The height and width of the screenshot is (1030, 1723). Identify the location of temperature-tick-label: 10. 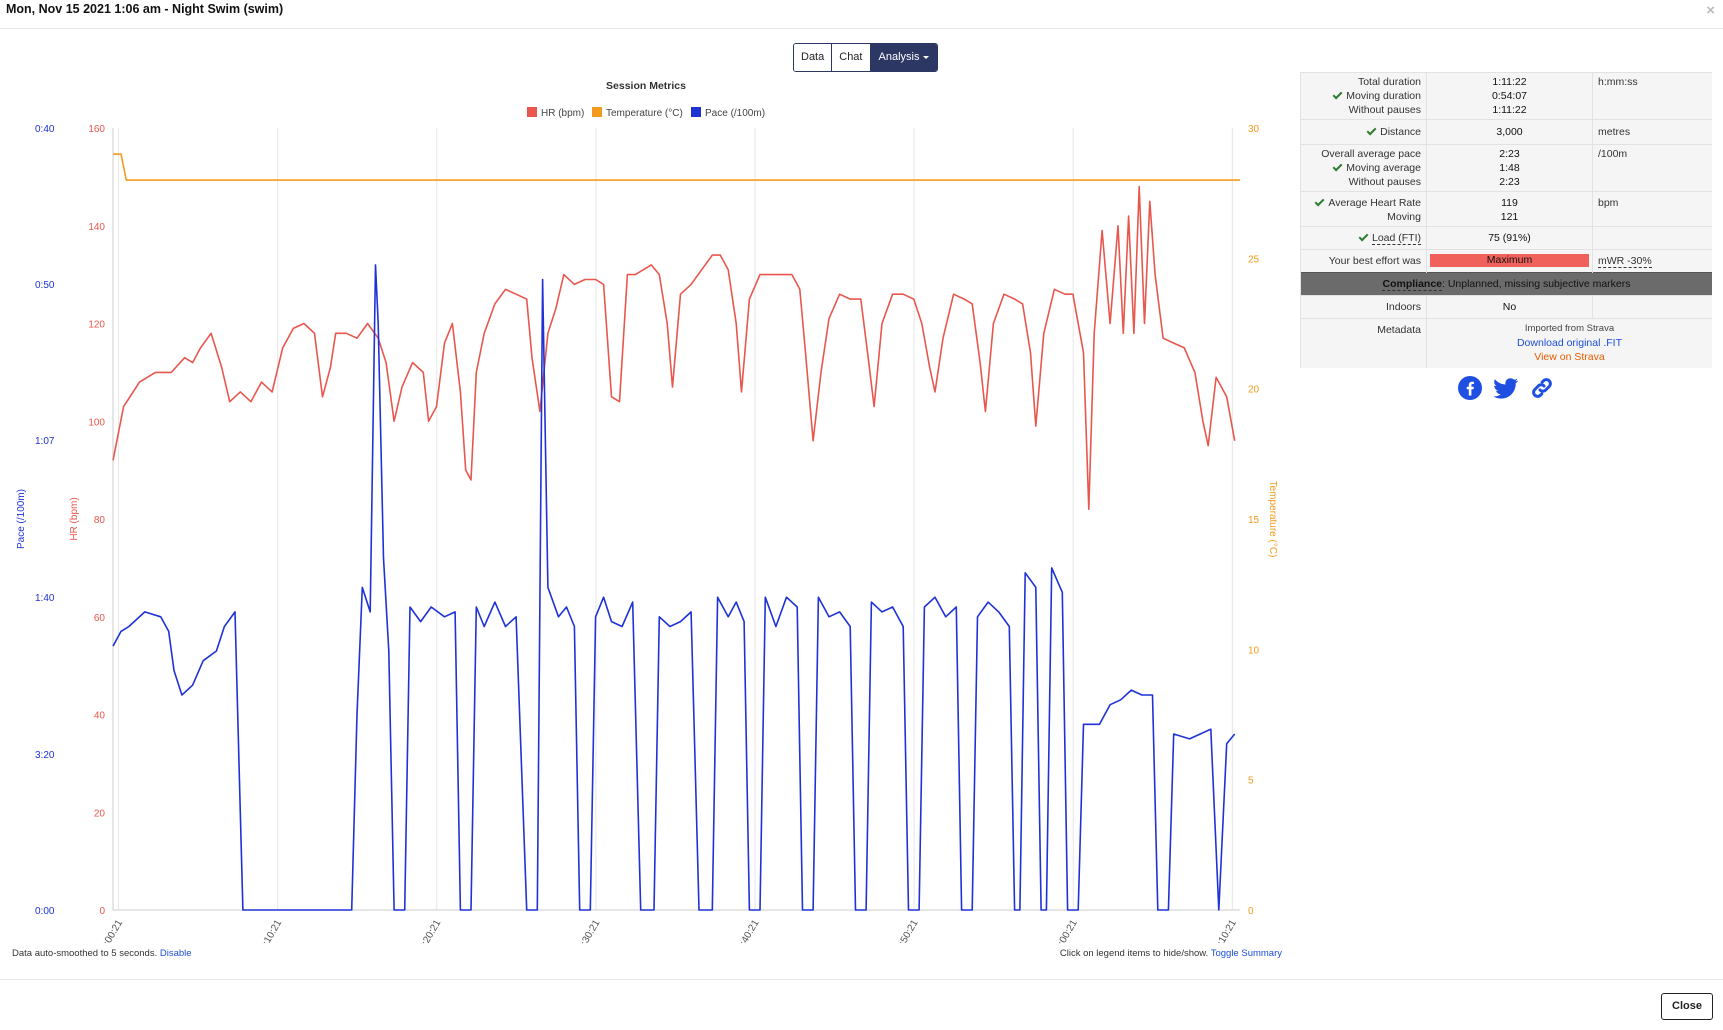
(1254, 650).